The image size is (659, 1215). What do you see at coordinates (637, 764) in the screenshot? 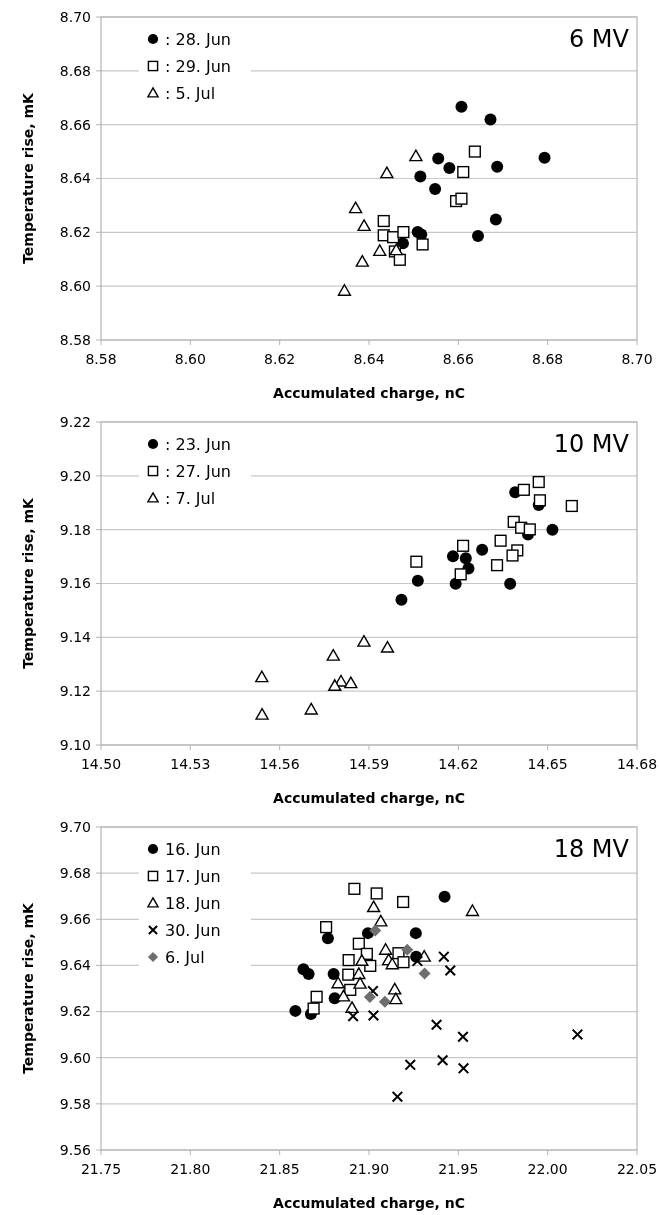
I see `x-tick-label: 14.68` at bounding box center [637, 764].